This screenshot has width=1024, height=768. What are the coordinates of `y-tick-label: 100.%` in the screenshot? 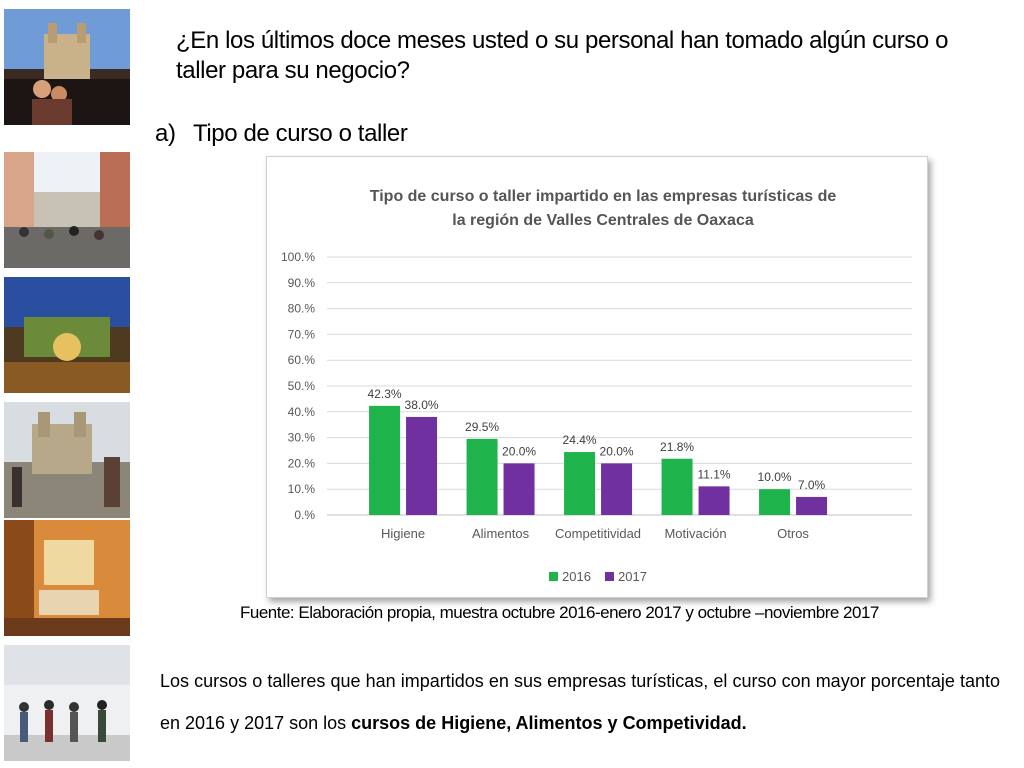 It's located at (298, 257).